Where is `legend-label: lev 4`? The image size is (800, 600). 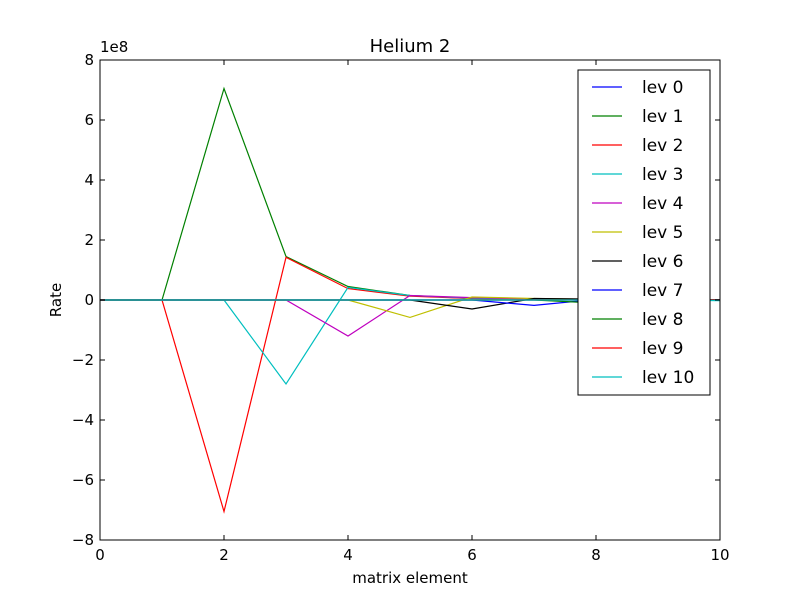
legend-label: lev 4 is located at coordinates (662, 204).